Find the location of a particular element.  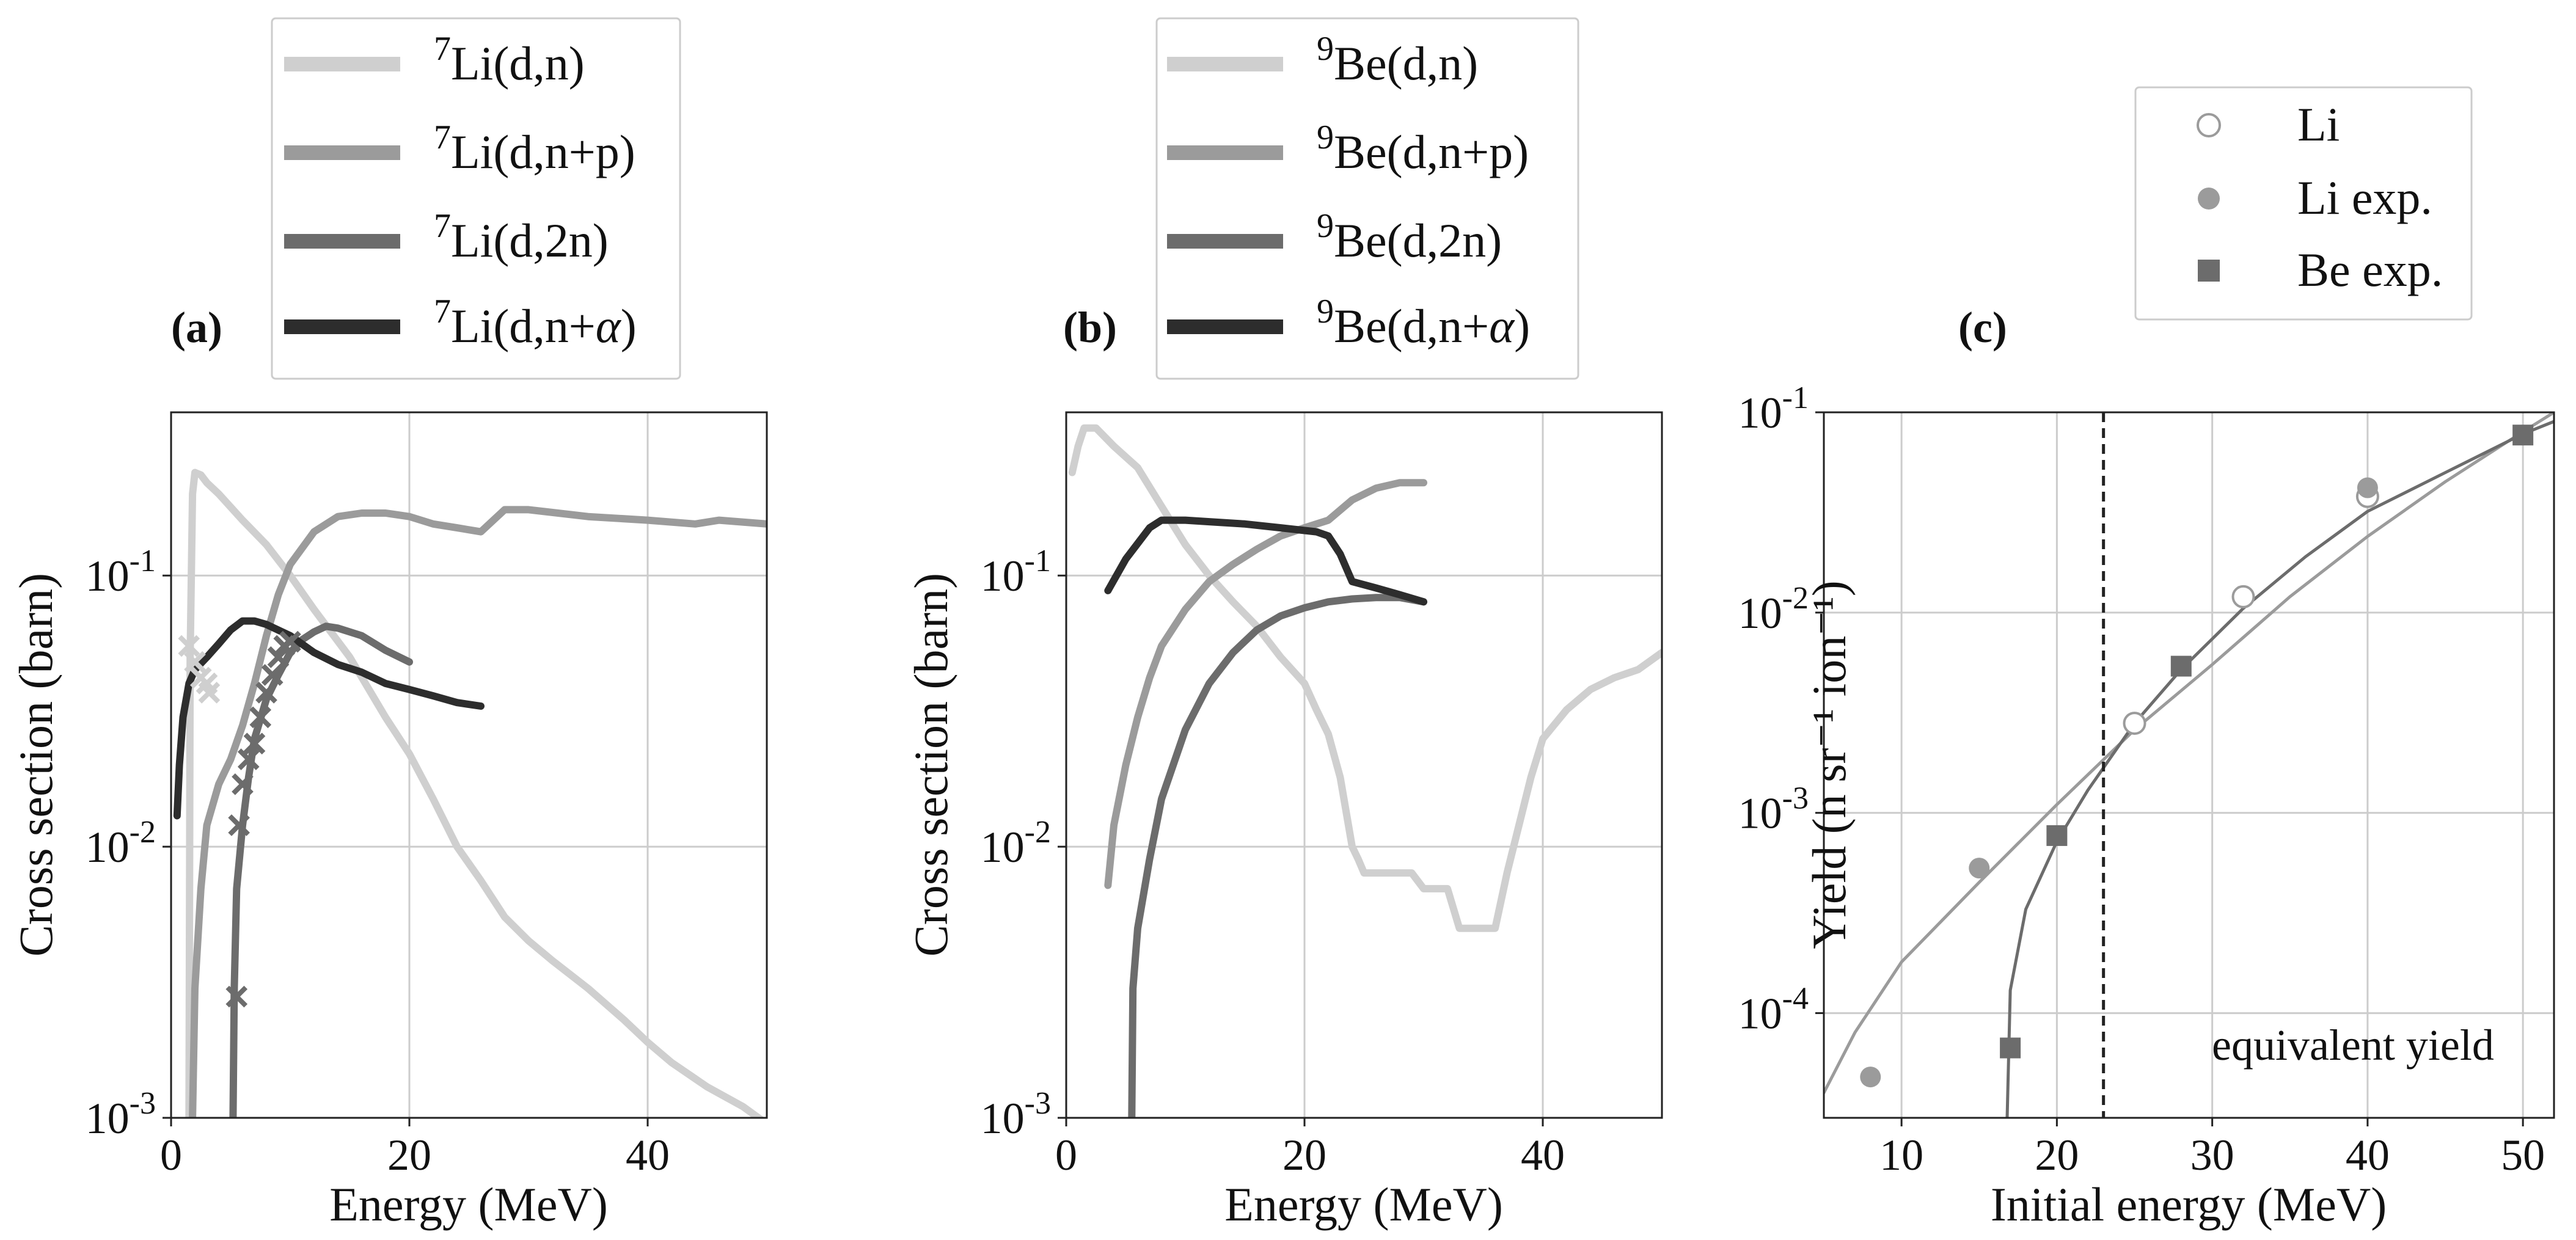

legend: 9Be(d,n) 9Be(d,n+p) 9Be(d,2n) 9Be(d,n+α) is located at coordinates (1348, 191).